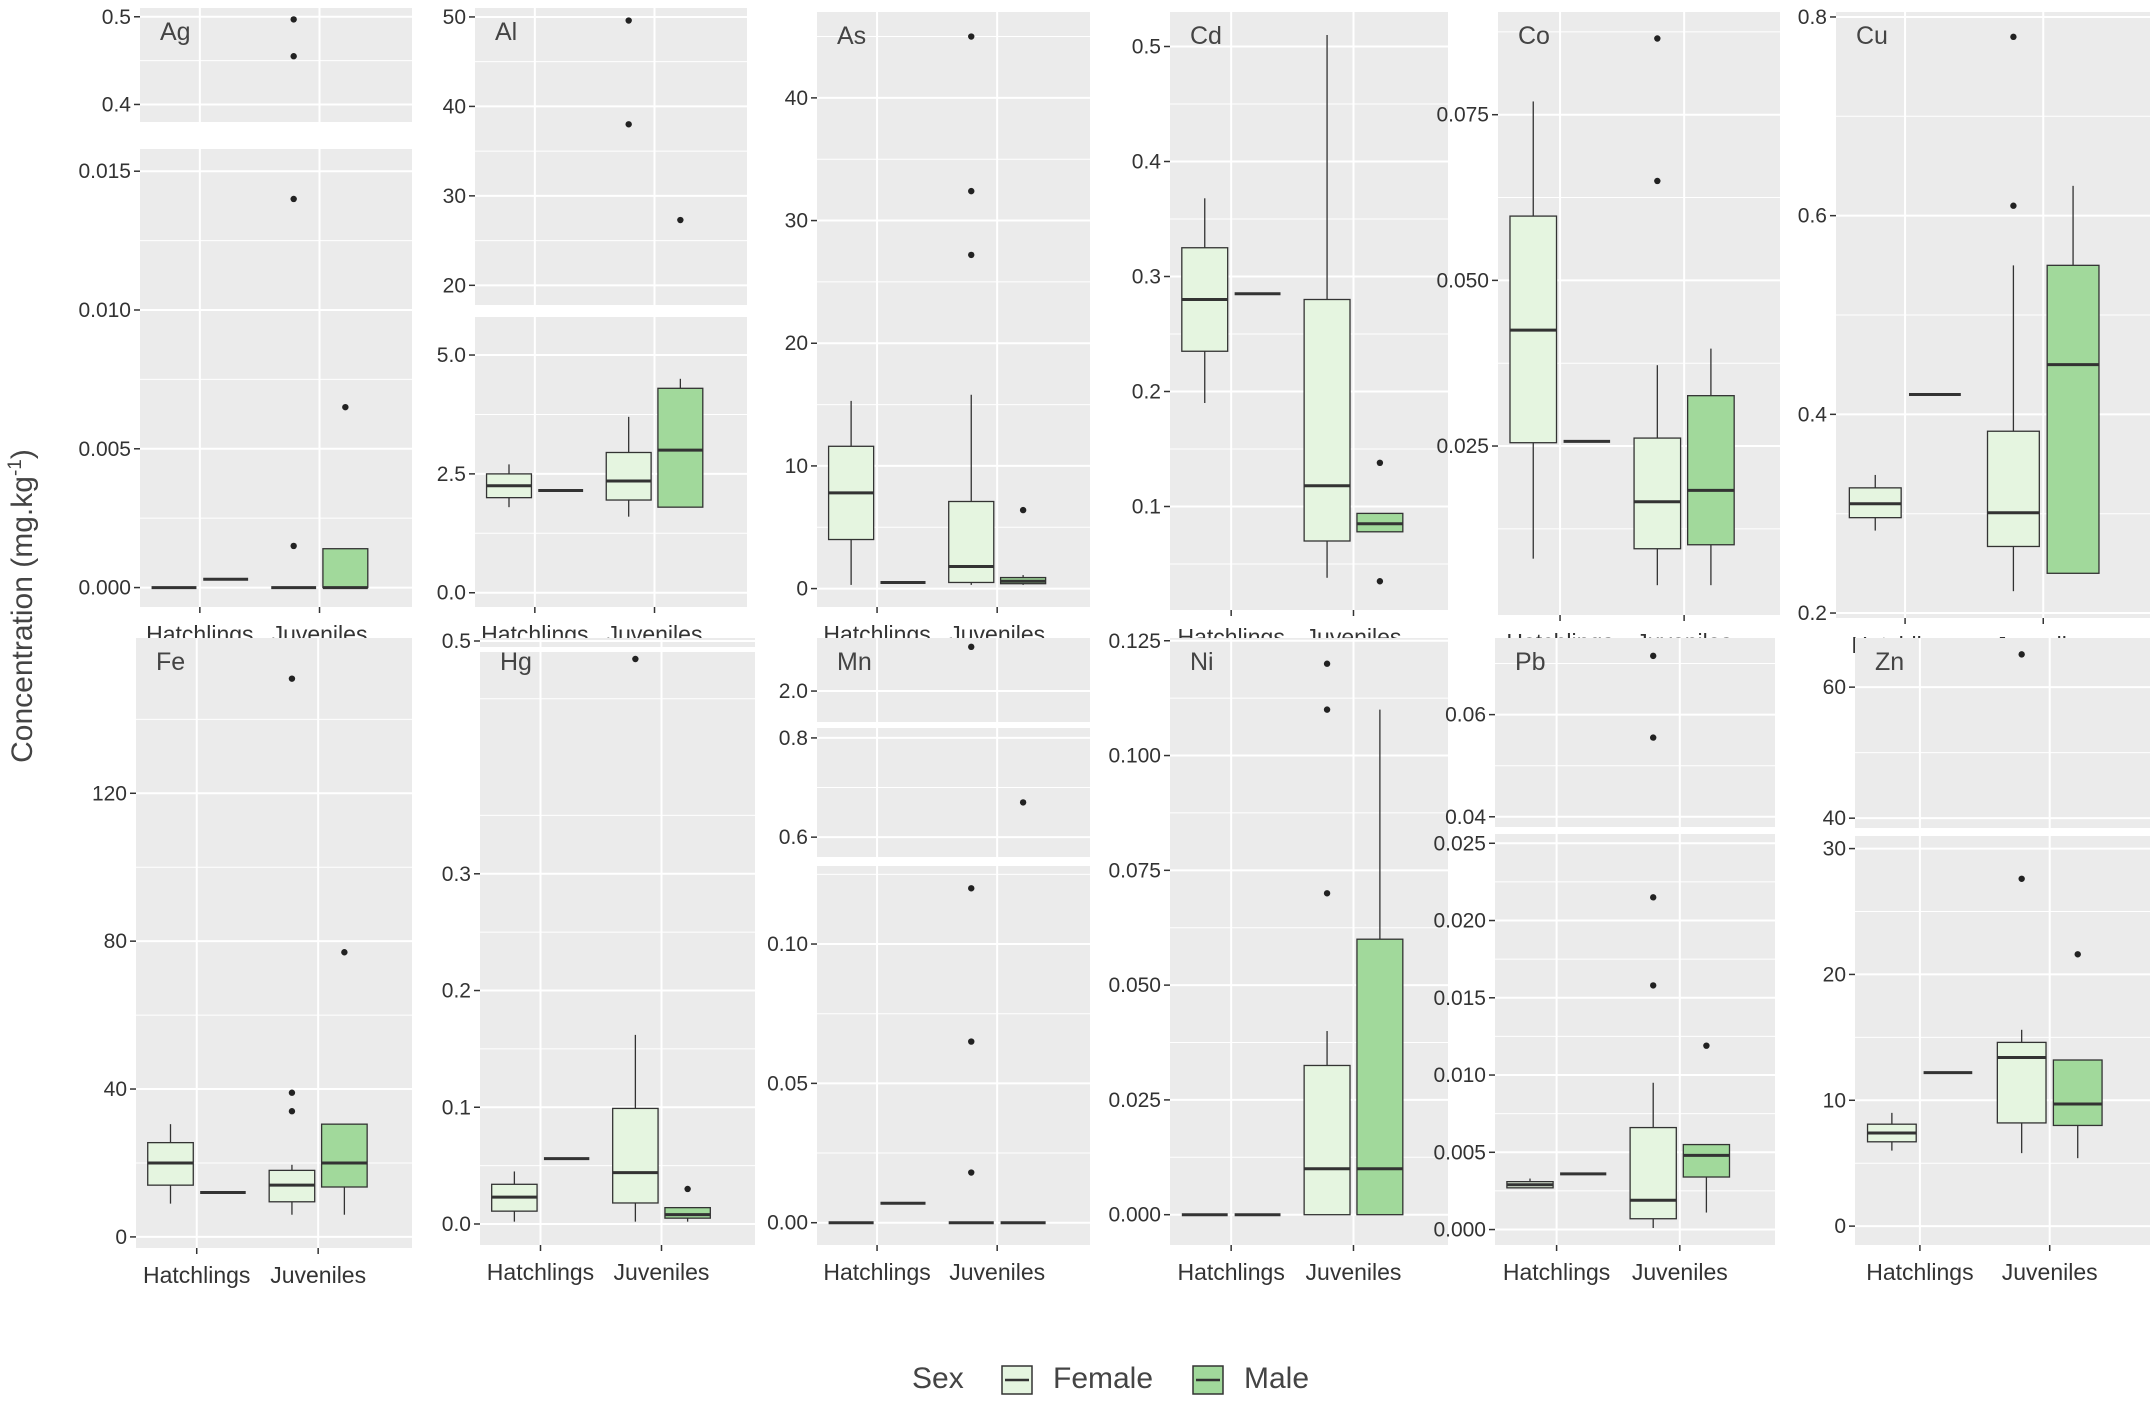 Image resolution: width=2155 pixels, height=1403 pixels. Describe the element at coordinates (1465, 817) in the screenshot. I see `y-tick-label: 0.04` at that location.